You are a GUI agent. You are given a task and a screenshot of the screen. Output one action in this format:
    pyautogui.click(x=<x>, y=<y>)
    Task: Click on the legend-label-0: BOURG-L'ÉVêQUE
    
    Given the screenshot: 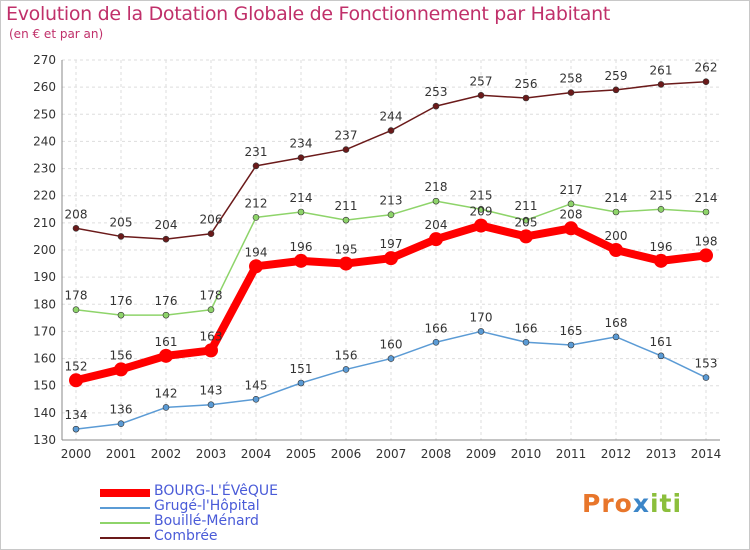 What is the action you would take?
    pyautogui.click(x=216, y=491)
    